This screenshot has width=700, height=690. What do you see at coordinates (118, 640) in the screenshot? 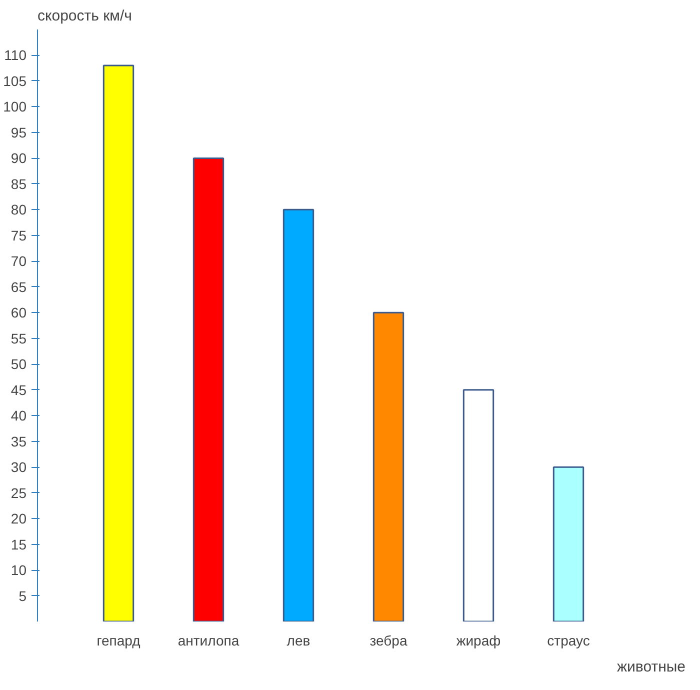
I see `x-tick-label: гепард` at bounding box center [118, 640].